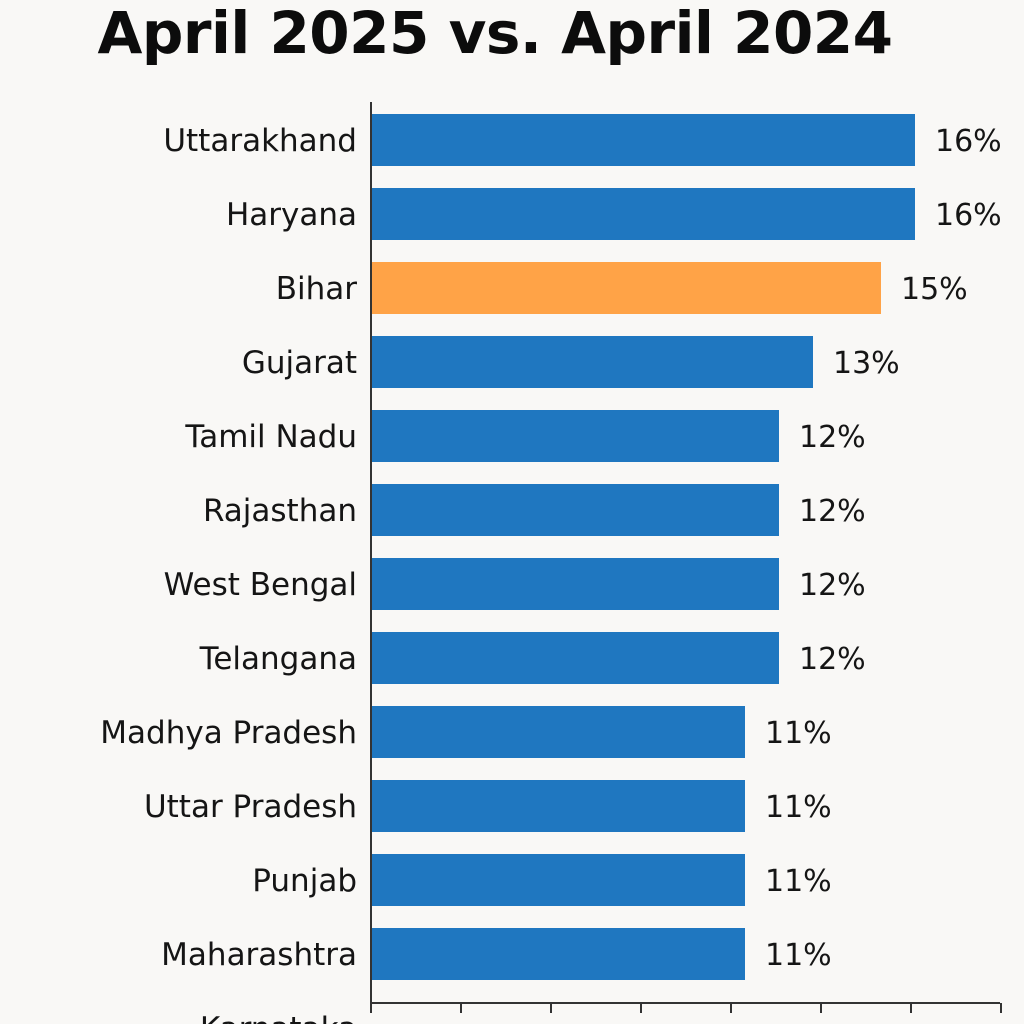 This screenshot has height=1024, width=1024. Describe the element at coordinates (643, 140) in the screenshot. I see `bar-uttarakhand` at that location.